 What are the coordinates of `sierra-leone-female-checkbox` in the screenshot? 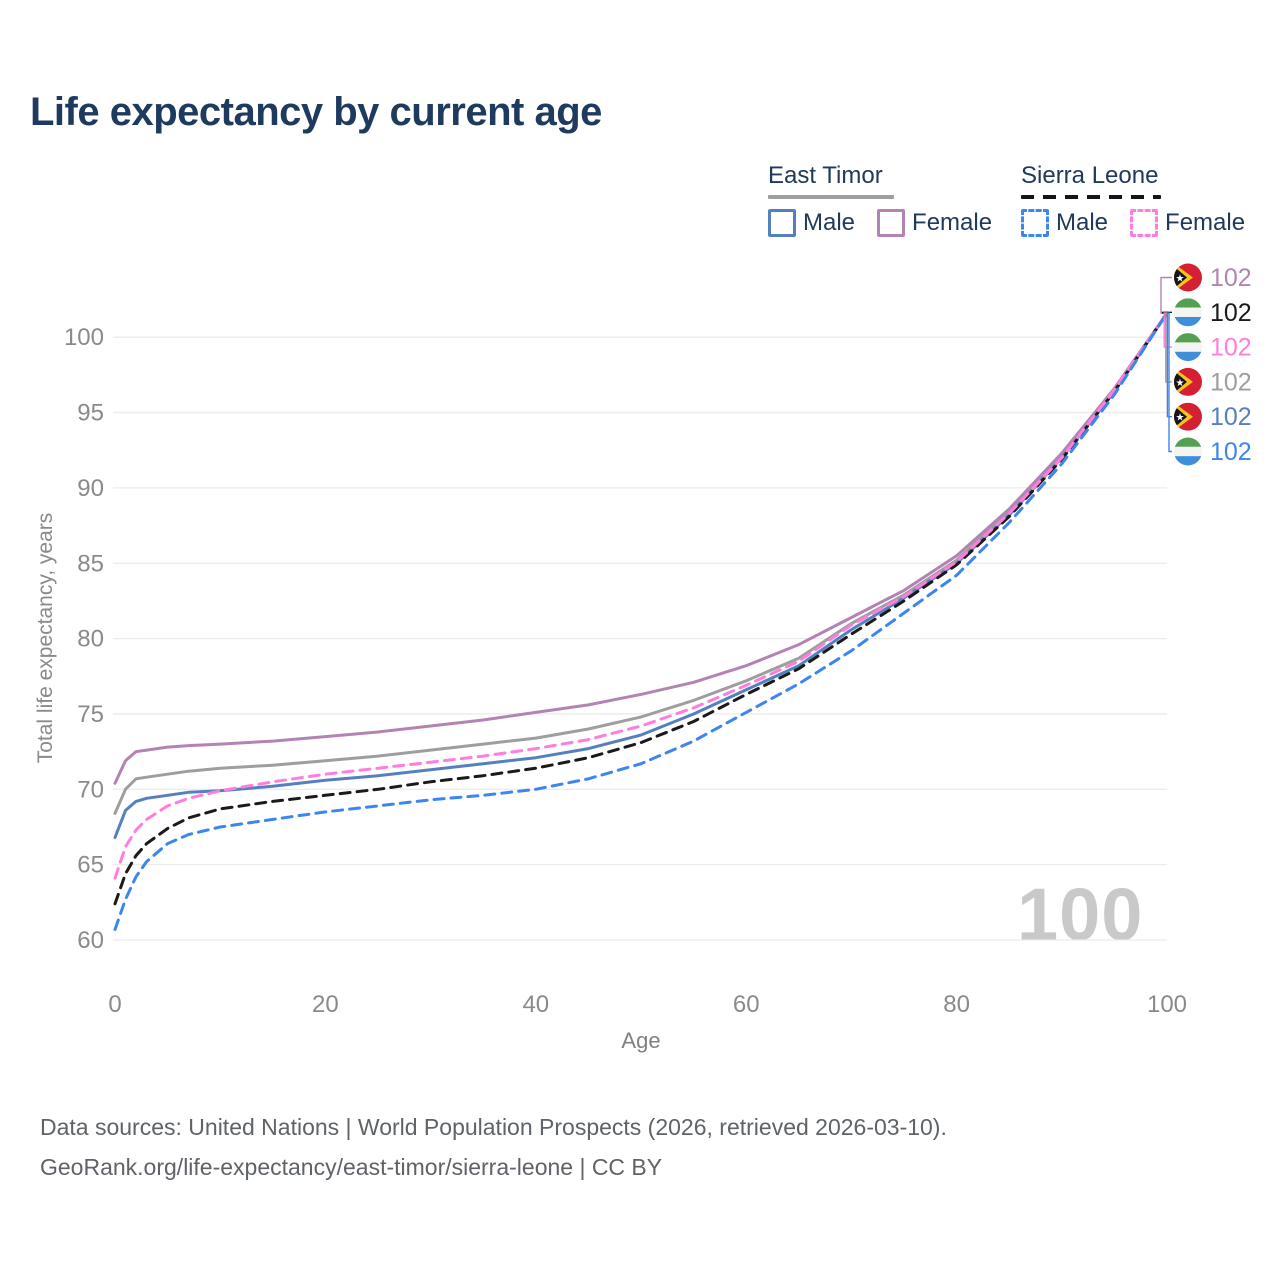 It's located at (1144, 223).